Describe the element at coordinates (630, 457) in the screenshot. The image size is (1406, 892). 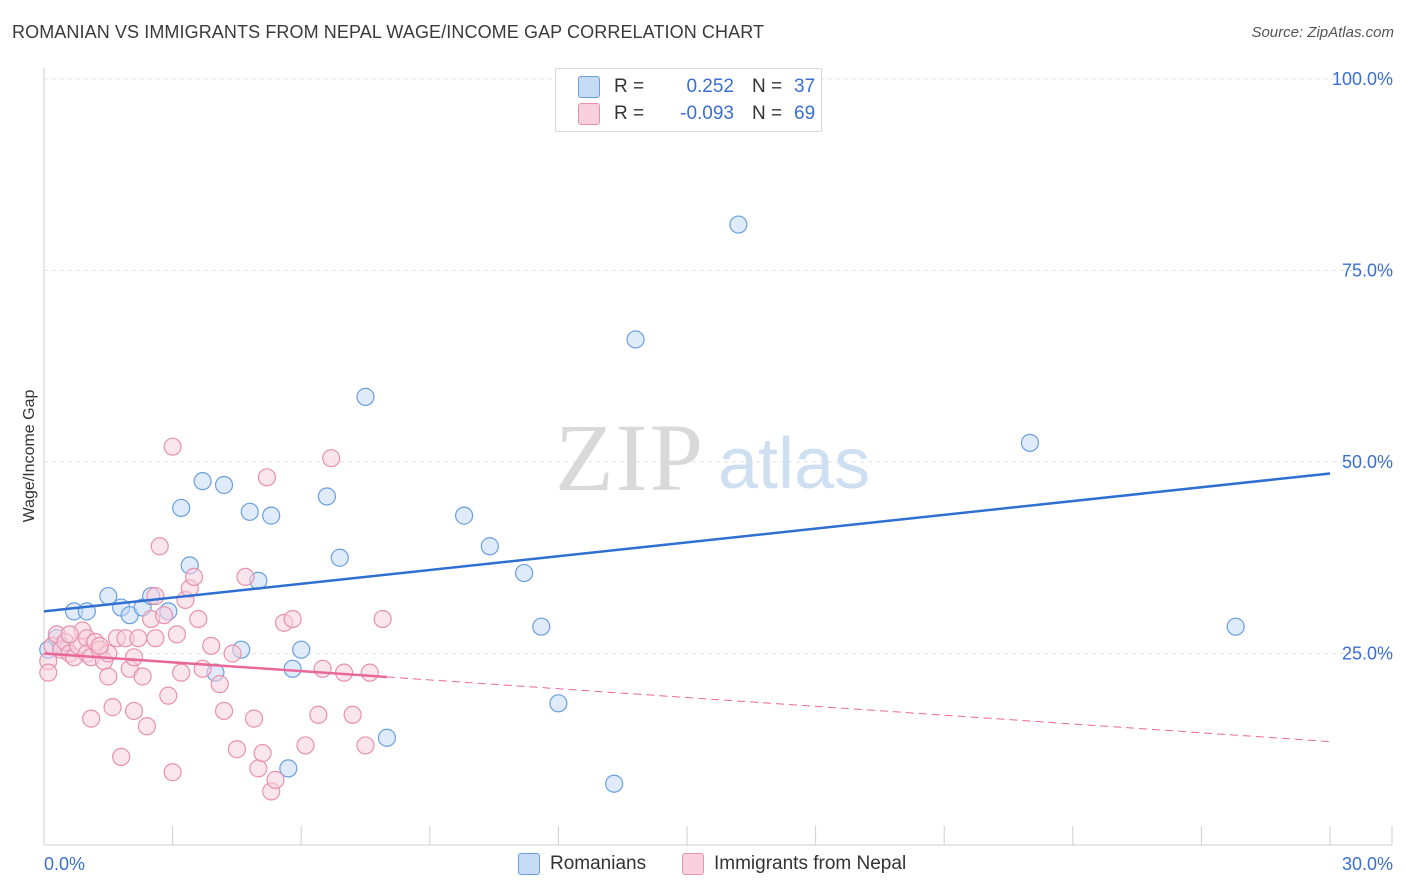
I see `watermark-zip: ZIP` at that location.